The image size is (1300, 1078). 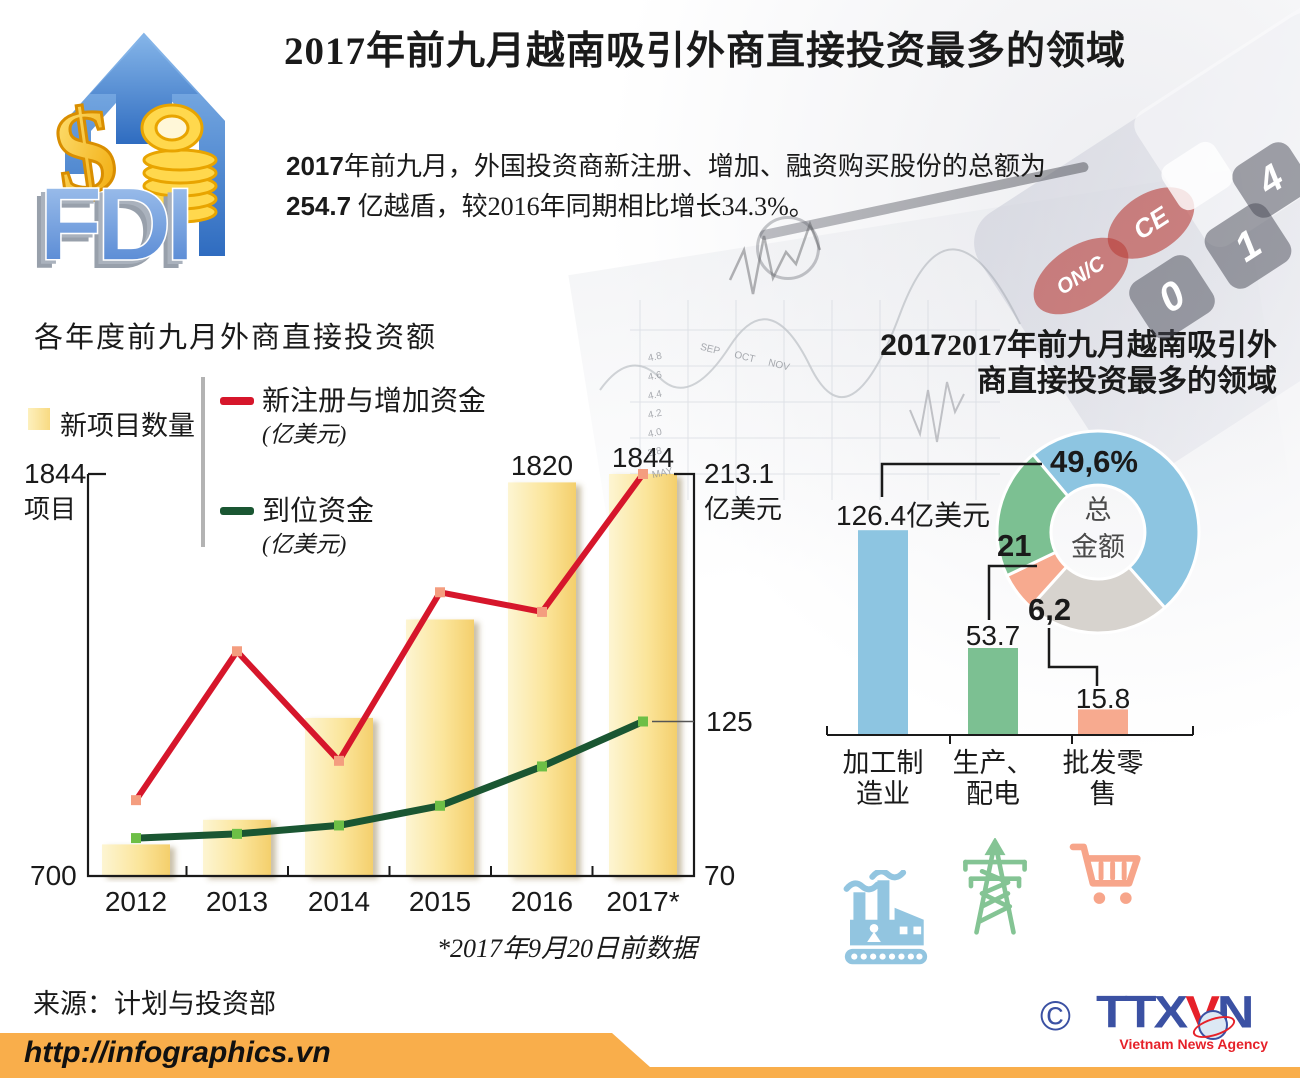 I want to click on globe-icon, so click(x=1213, y=1025).